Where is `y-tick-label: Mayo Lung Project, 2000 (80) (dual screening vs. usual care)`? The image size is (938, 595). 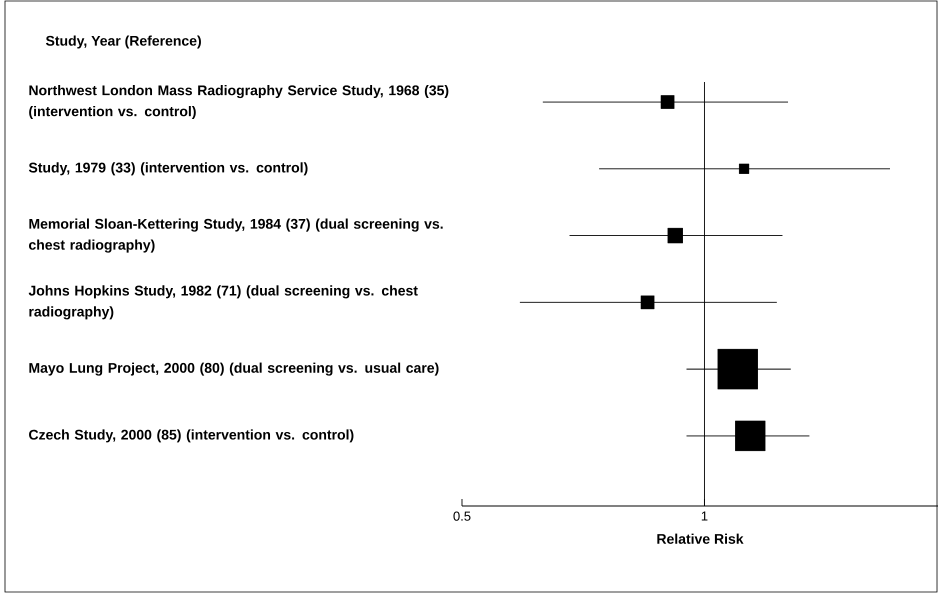 y-tick-label: Mayo Lung Project, 2000 (80) (dual screening vs. usual care) is located at coordinates (234, 369).